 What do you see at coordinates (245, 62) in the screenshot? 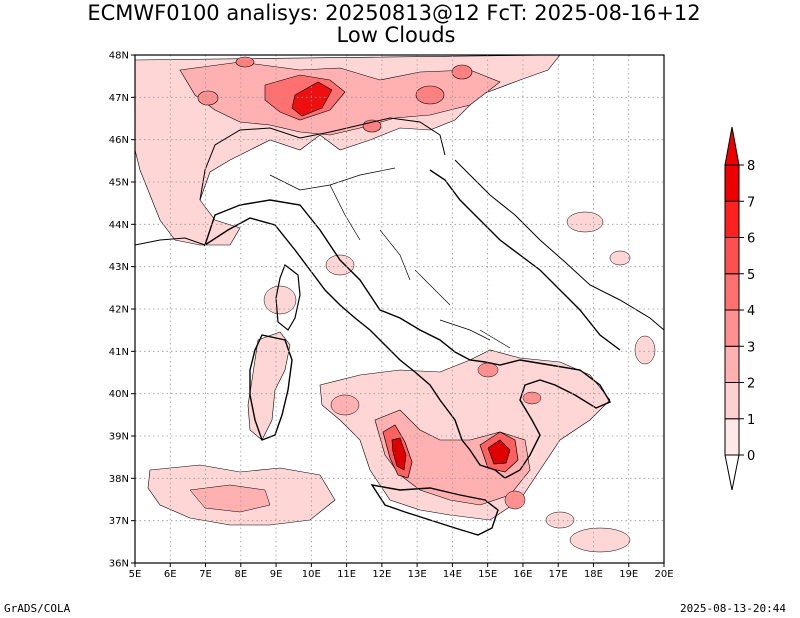
I see `cloud-cell-upper-left` at bounding box center [245, 62].